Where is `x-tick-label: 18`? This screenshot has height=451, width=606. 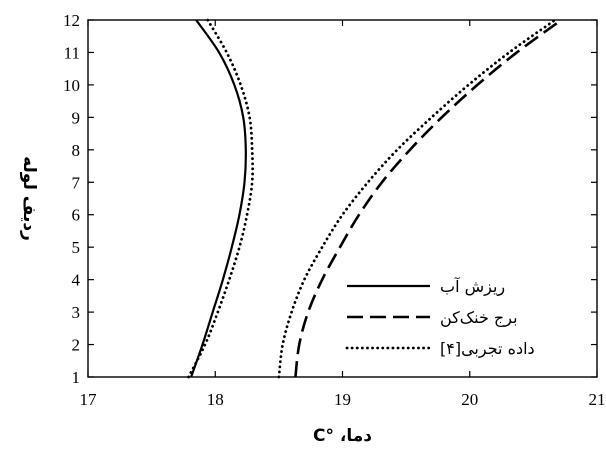
x-tick-label: 18 is located at coordinates (215, 399).